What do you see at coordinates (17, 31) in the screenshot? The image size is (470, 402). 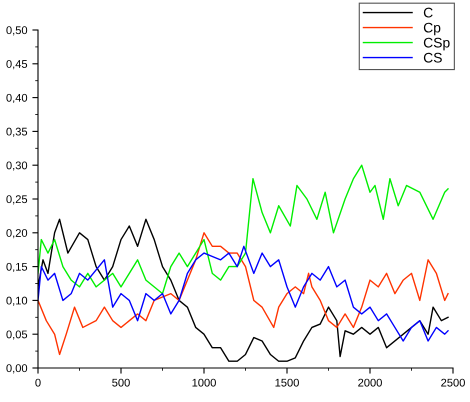 I see `y-tick-label: 0,50` at bounding box center [17, 31].